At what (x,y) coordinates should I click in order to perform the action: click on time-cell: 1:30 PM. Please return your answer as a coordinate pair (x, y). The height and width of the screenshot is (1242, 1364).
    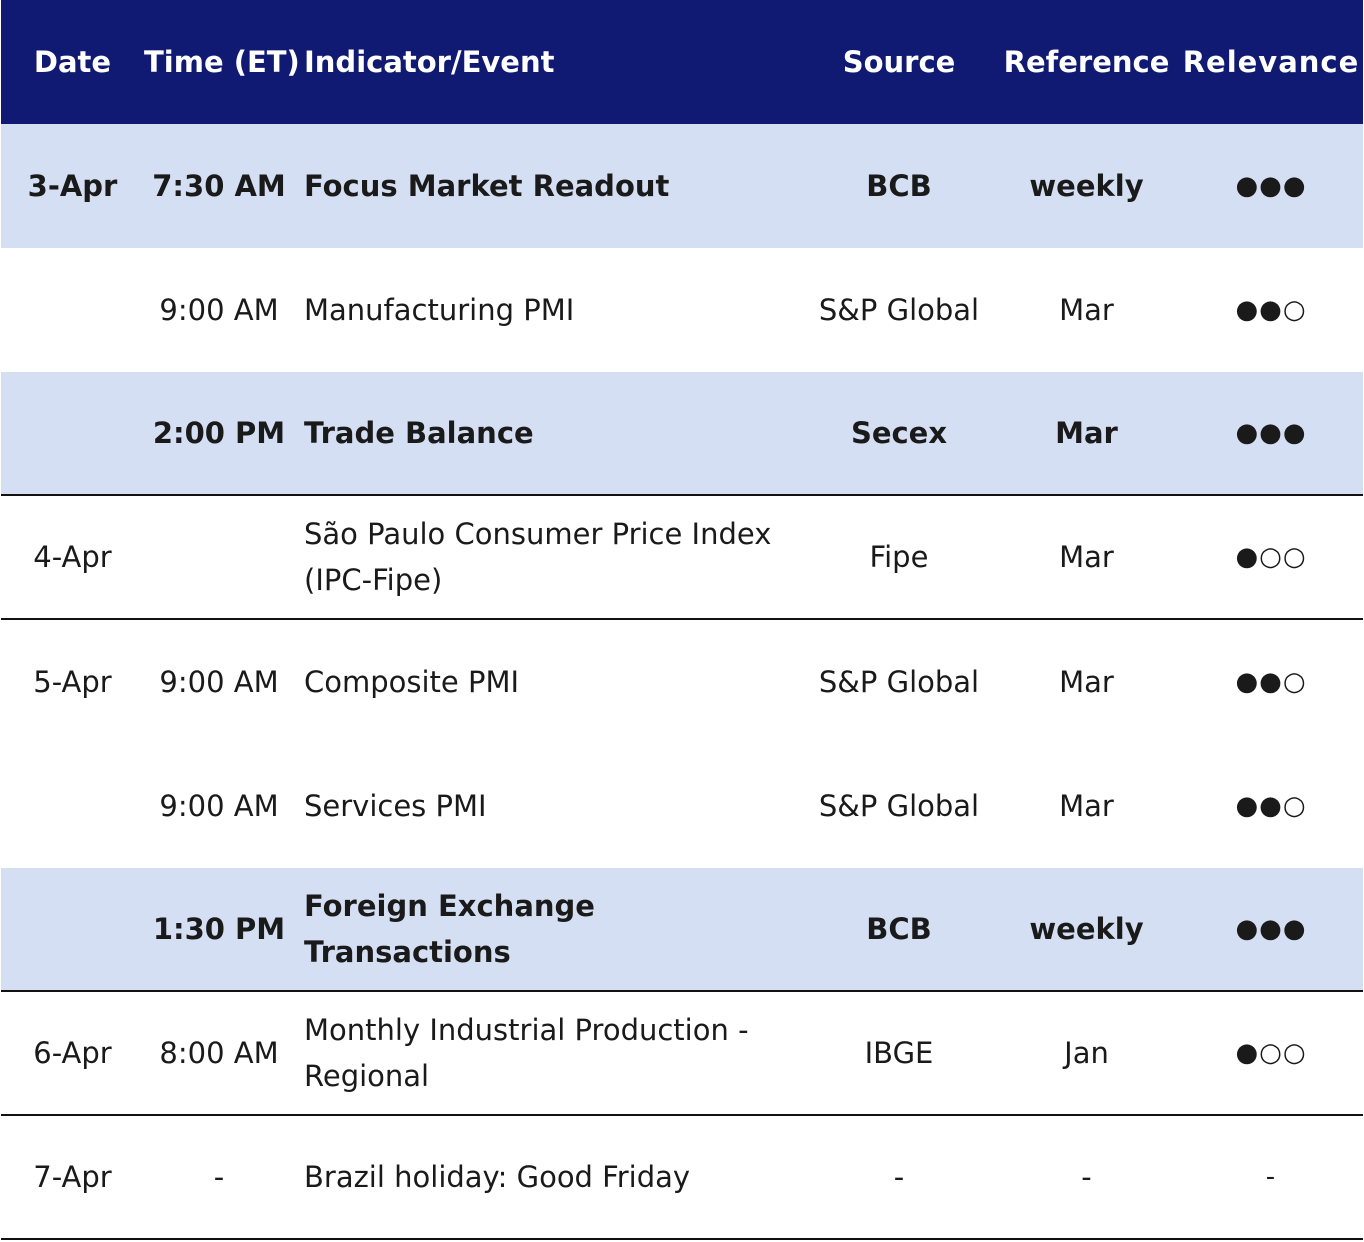
    Looking at the image, I should click on (219, 929).